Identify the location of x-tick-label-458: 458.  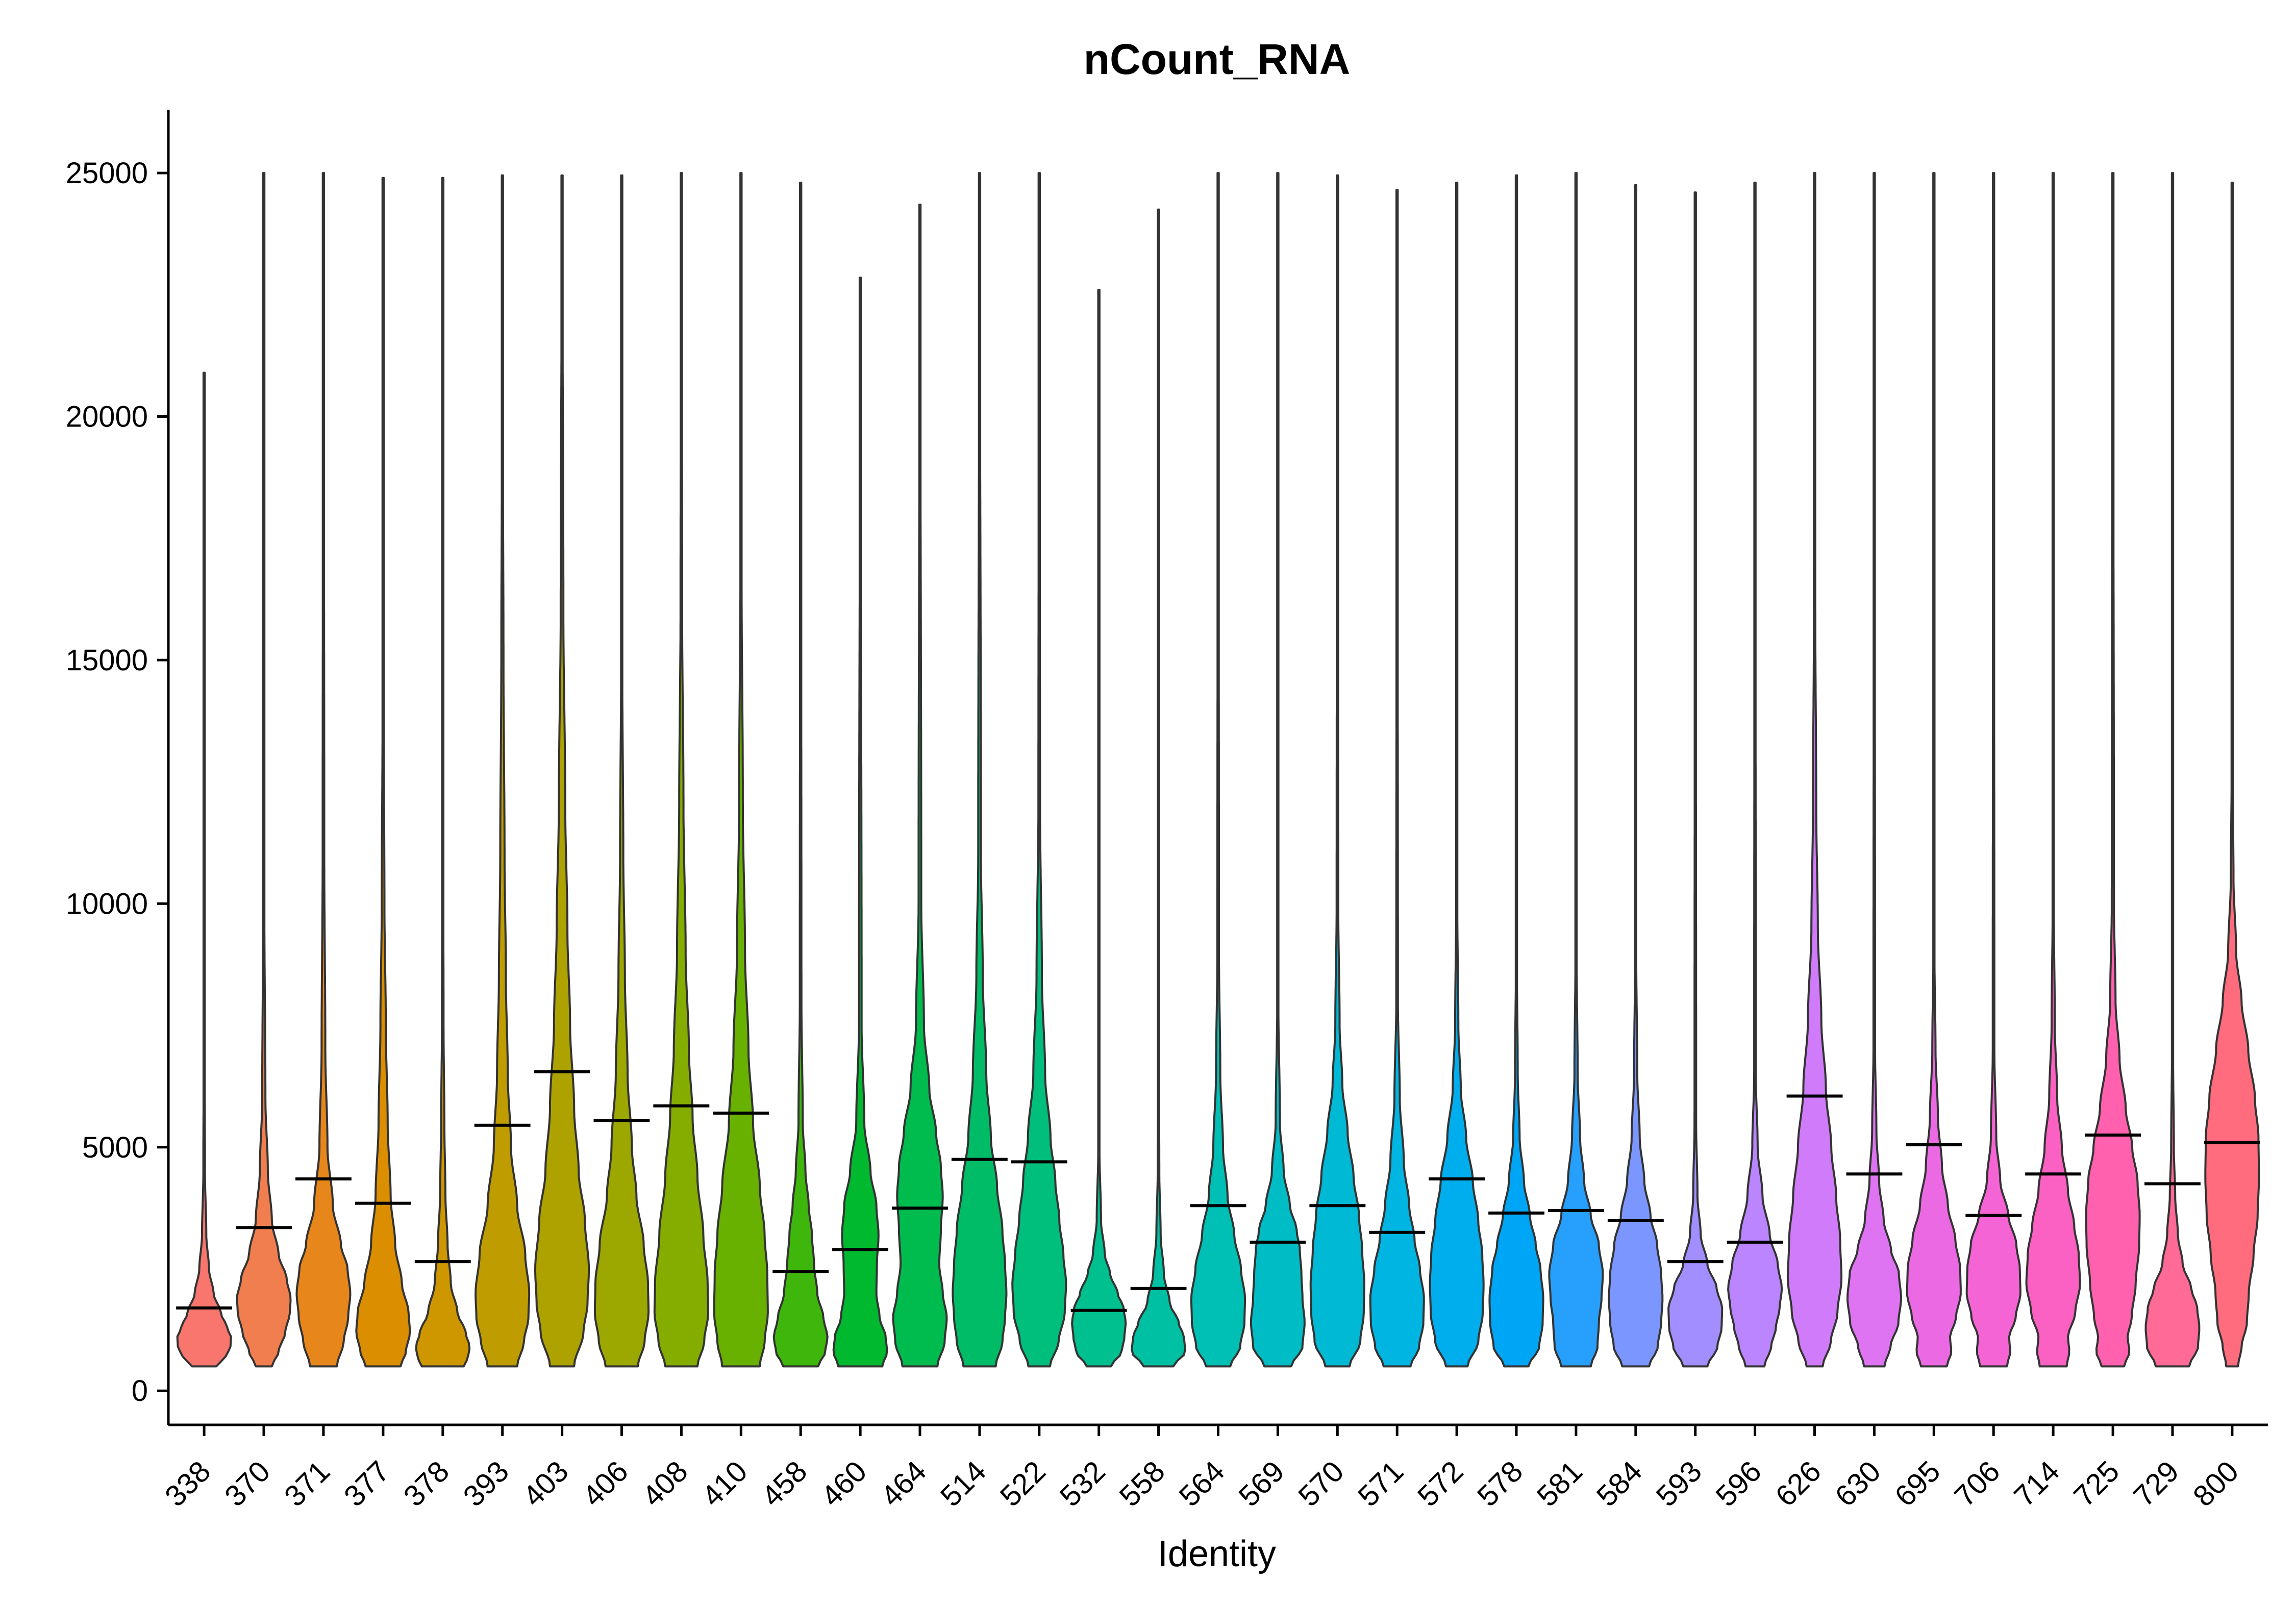
(784, 1483).